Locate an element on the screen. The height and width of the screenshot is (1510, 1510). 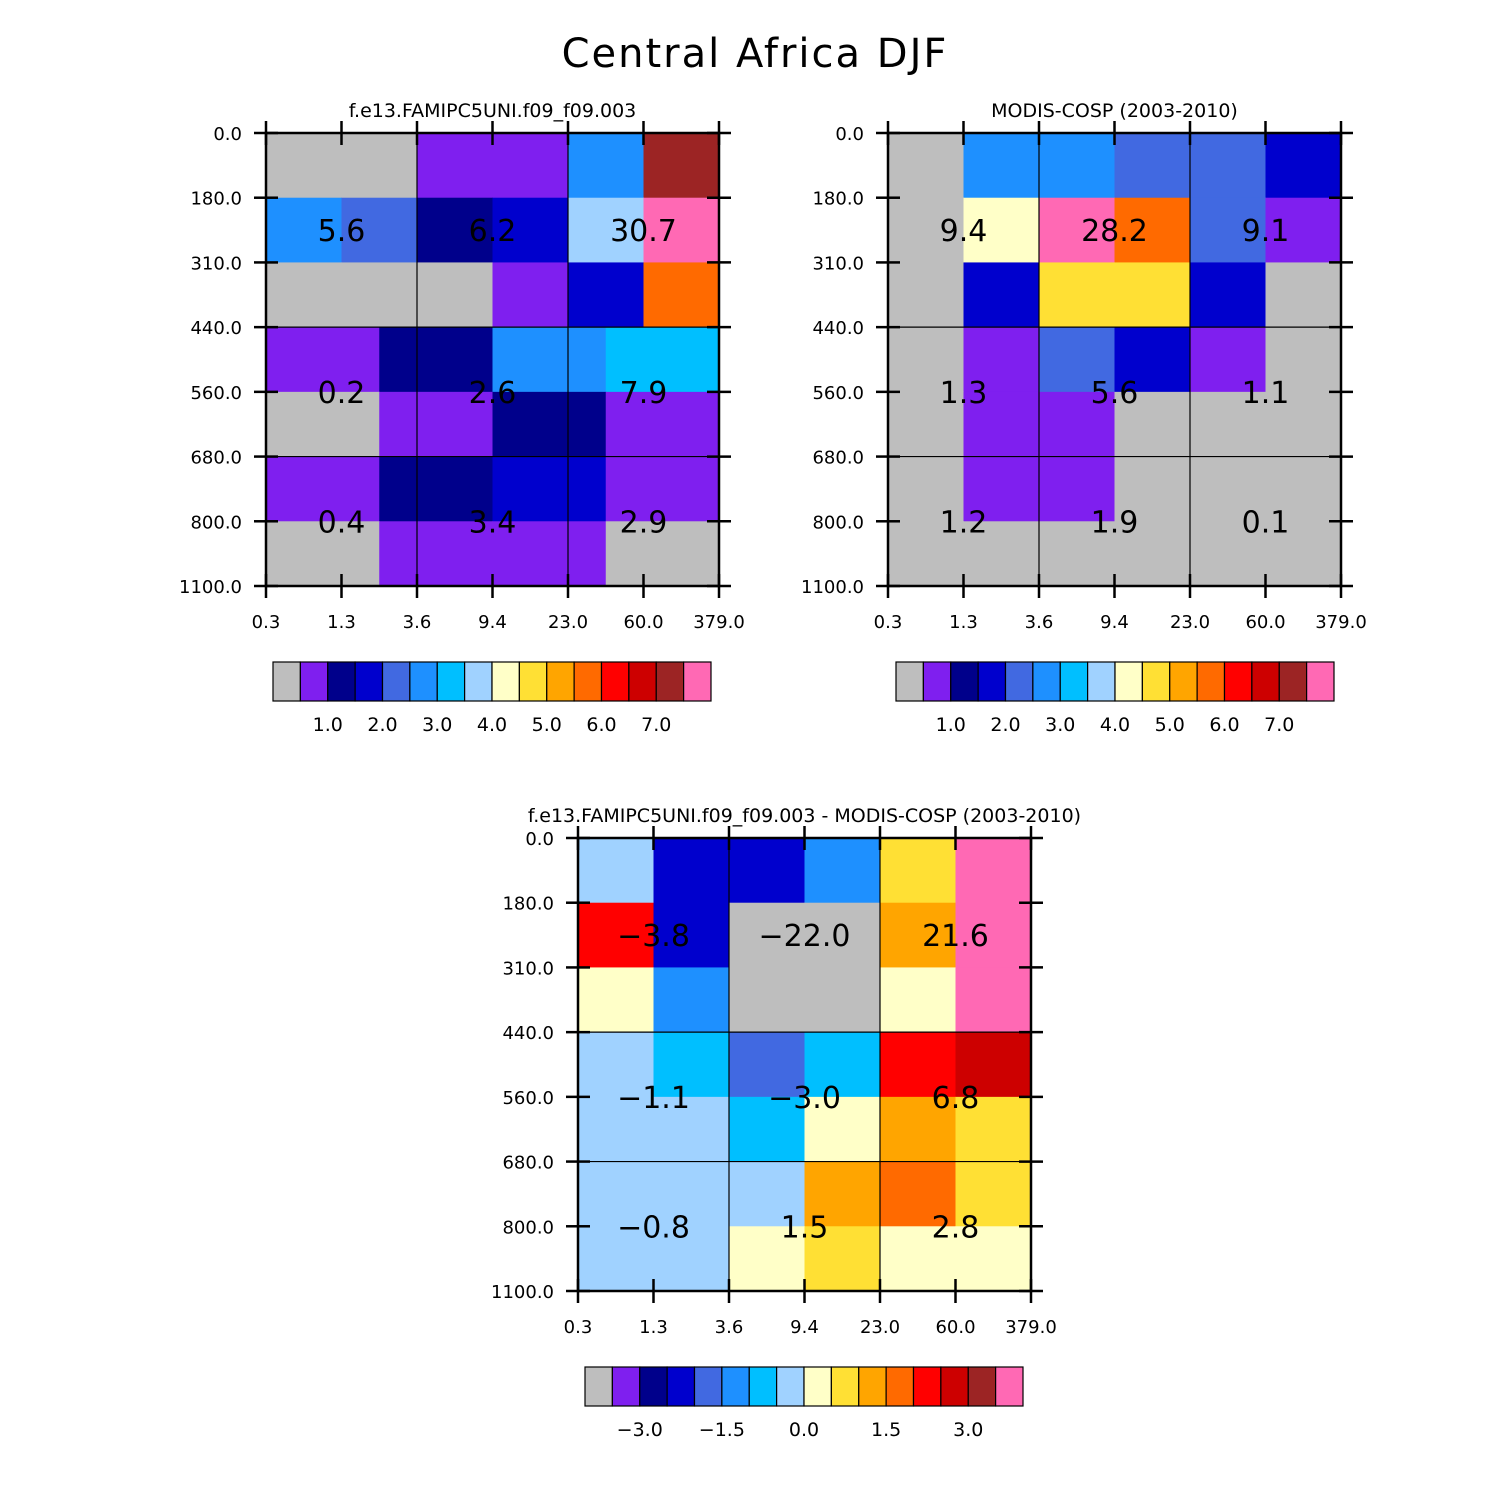
x-tick-label: 3.6 is located at coordinates (417, 622).